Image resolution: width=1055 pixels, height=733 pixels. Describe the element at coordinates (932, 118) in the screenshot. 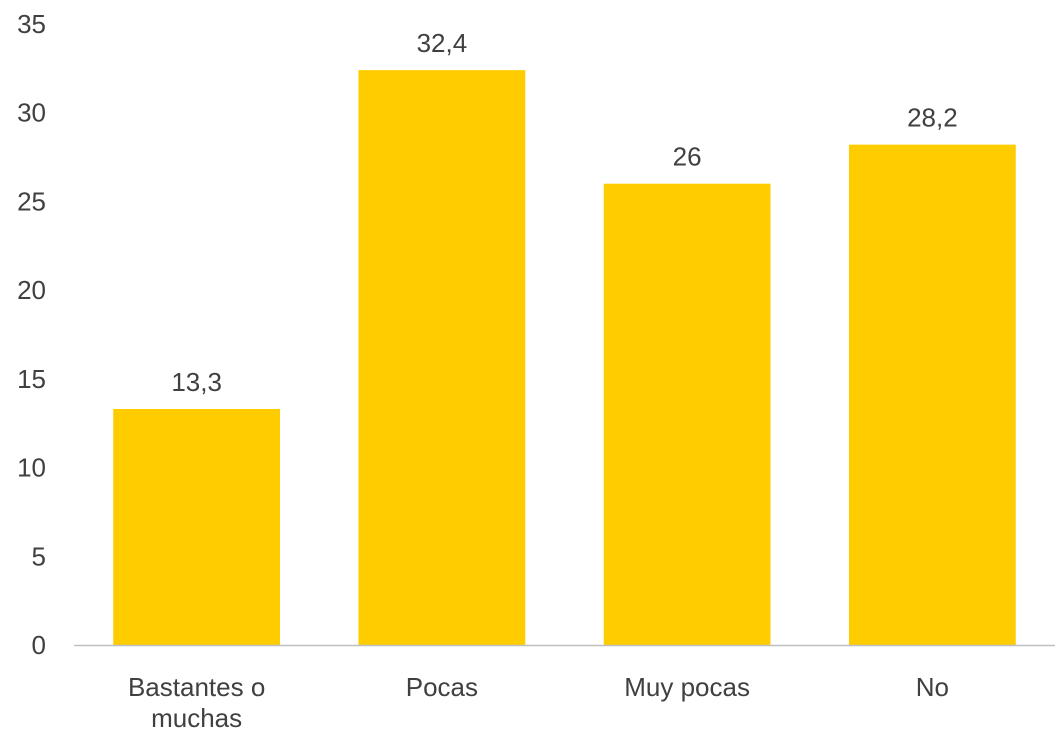

I see `bar-value-label: 28,2` at that location.